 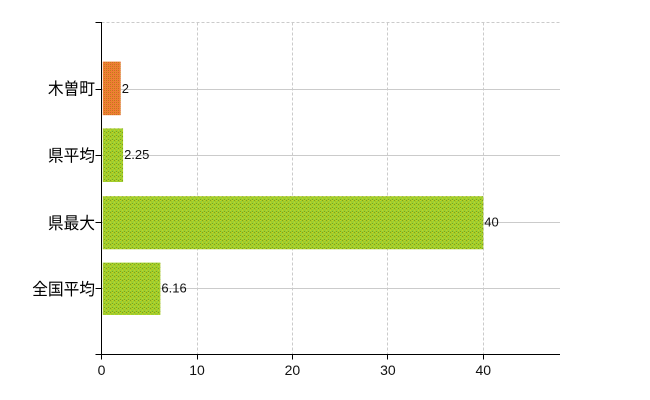 What do you see at coordinates (197, 370) in the screenshot?
I see `svg-text: 10` at bounding box center [197, 370].